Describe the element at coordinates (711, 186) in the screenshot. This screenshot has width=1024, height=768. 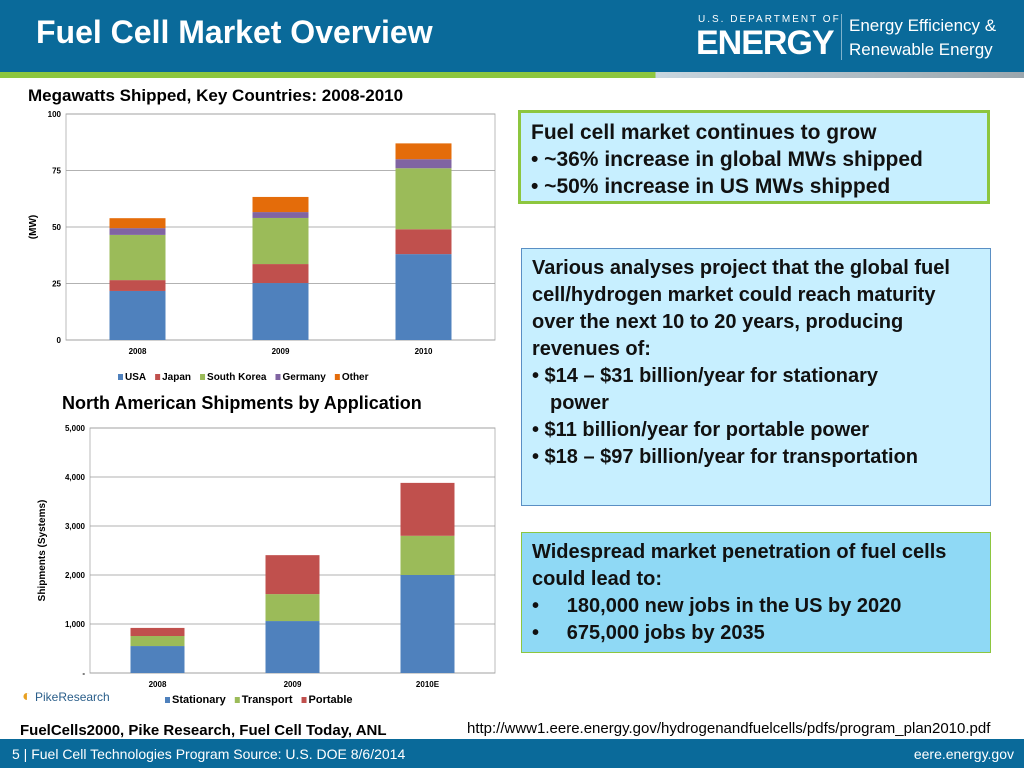
I see `box-line: • ~50% increase in US MWs shipped` at that location.